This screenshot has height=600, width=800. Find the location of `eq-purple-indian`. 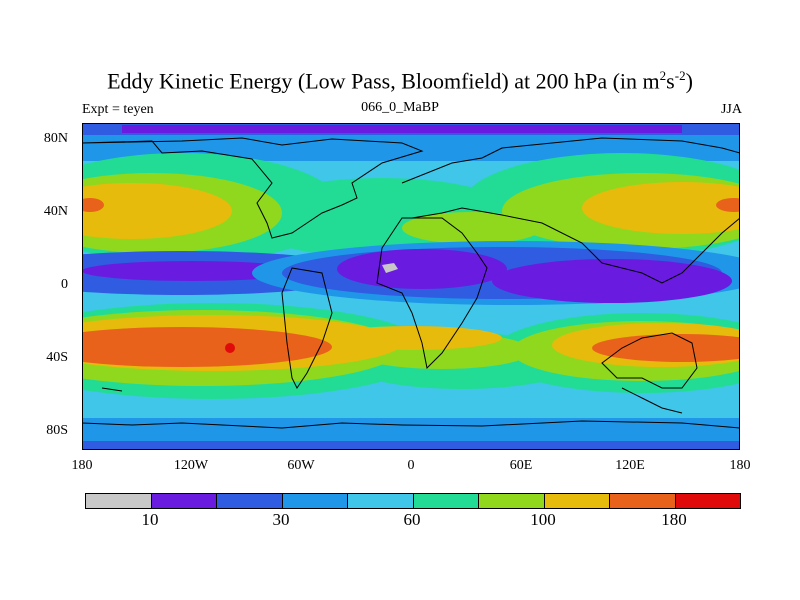

eq-purple-indian is located at coordinates (612, 281).